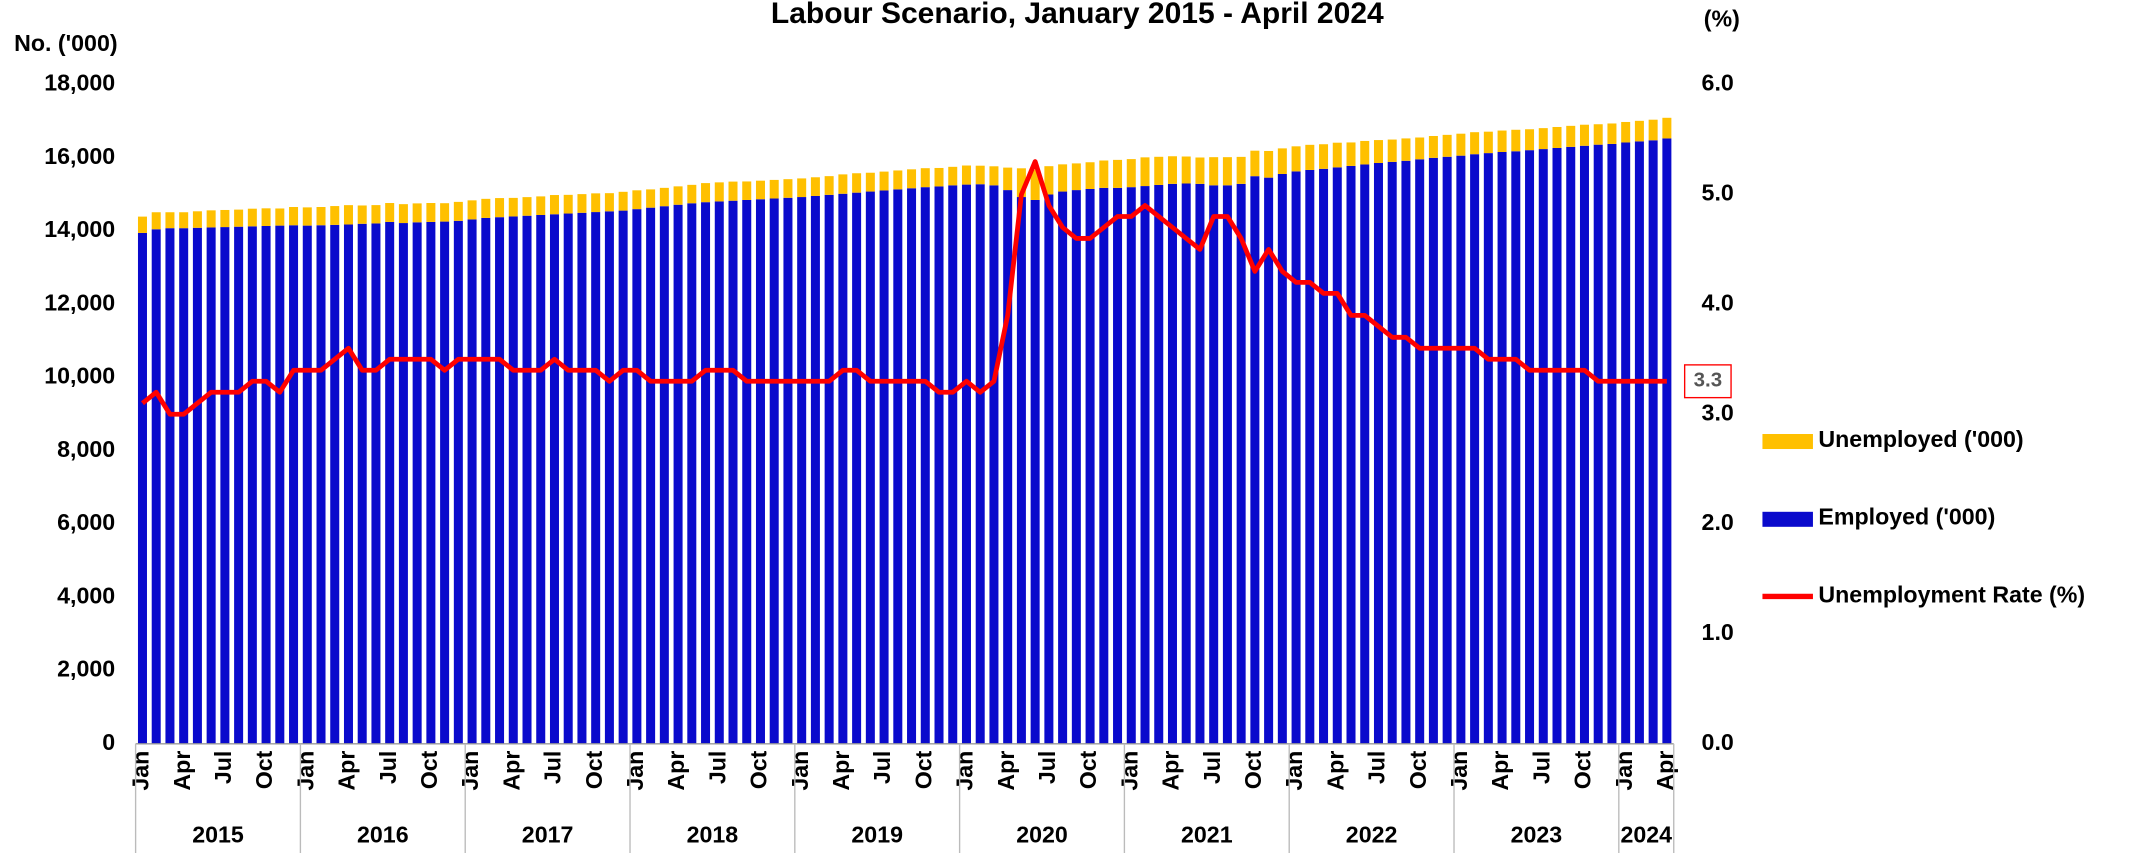 This screenshot has width=2141, height=853. I want to click on y-tick-label: 10,000, so click(79, 376).